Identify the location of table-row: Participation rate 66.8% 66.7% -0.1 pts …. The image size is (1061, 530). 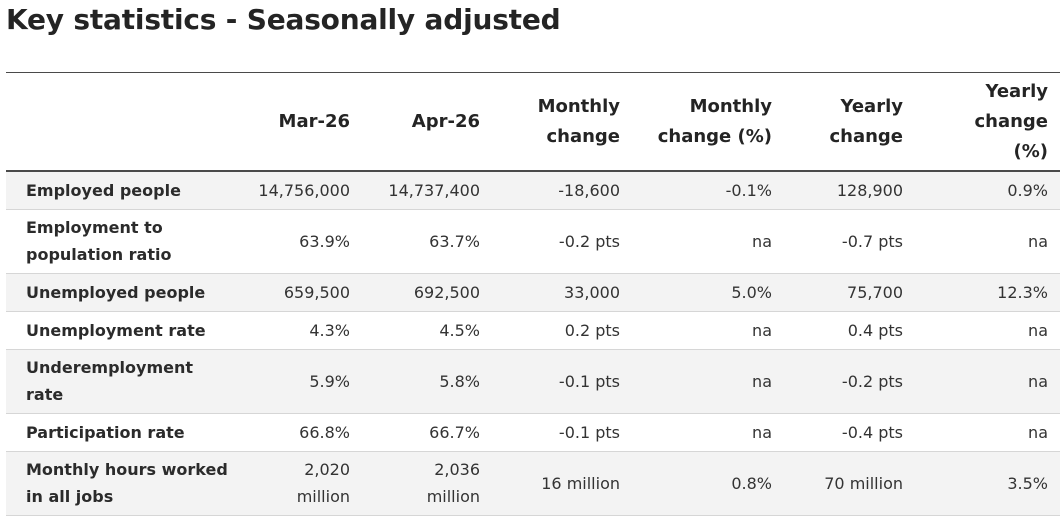
(533, 432).